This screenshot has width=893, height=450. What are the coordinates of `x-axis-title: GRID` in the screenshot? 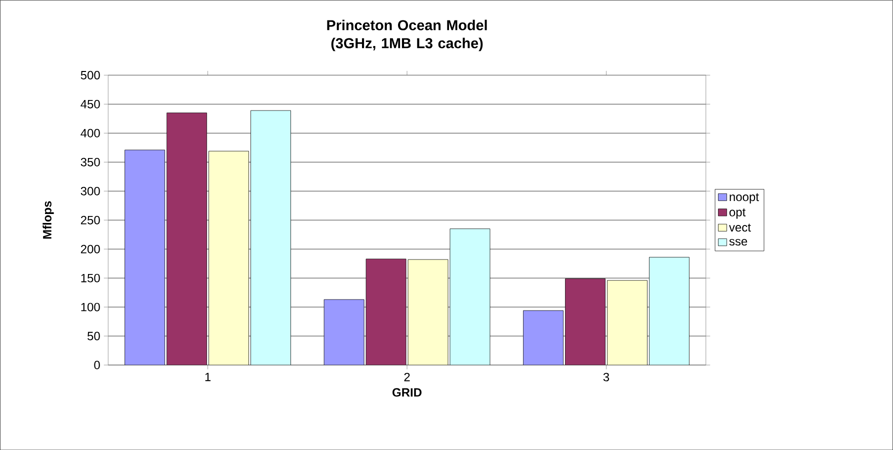 It's located at (407, 392).